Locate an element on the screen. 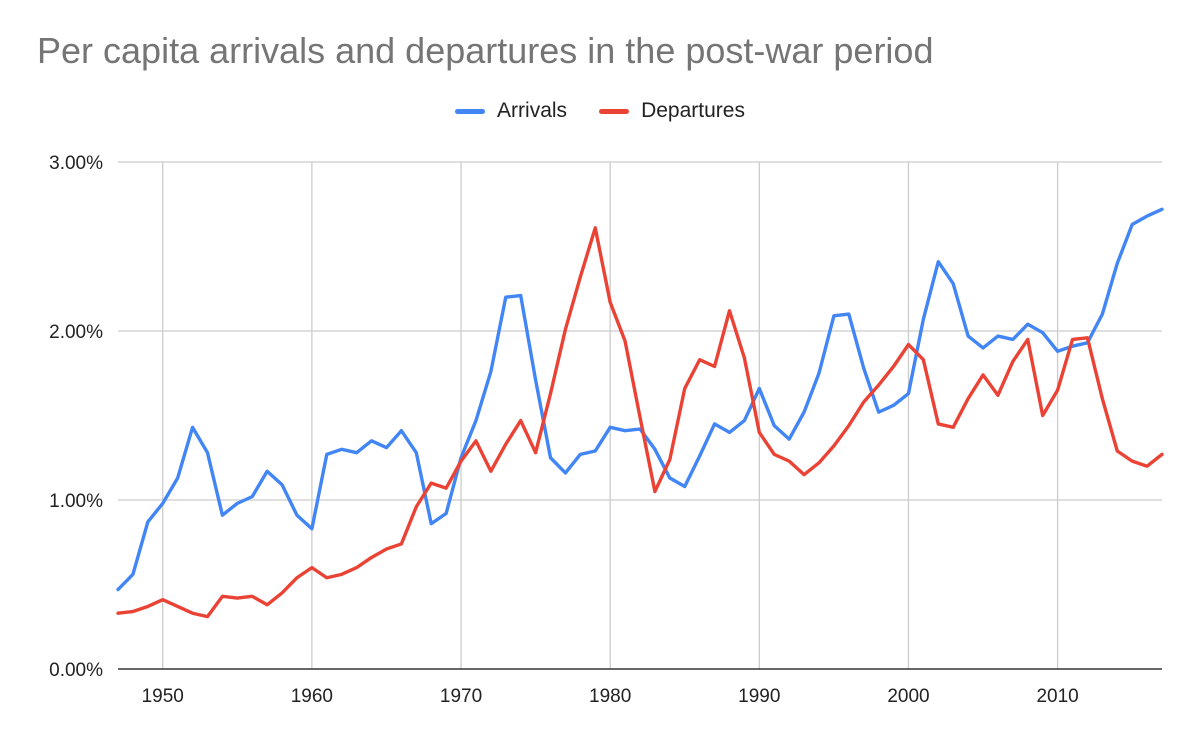 This screenshot has width=1200, height=742. y-tick-label: 0.00% is located at coordinates (76, 670).